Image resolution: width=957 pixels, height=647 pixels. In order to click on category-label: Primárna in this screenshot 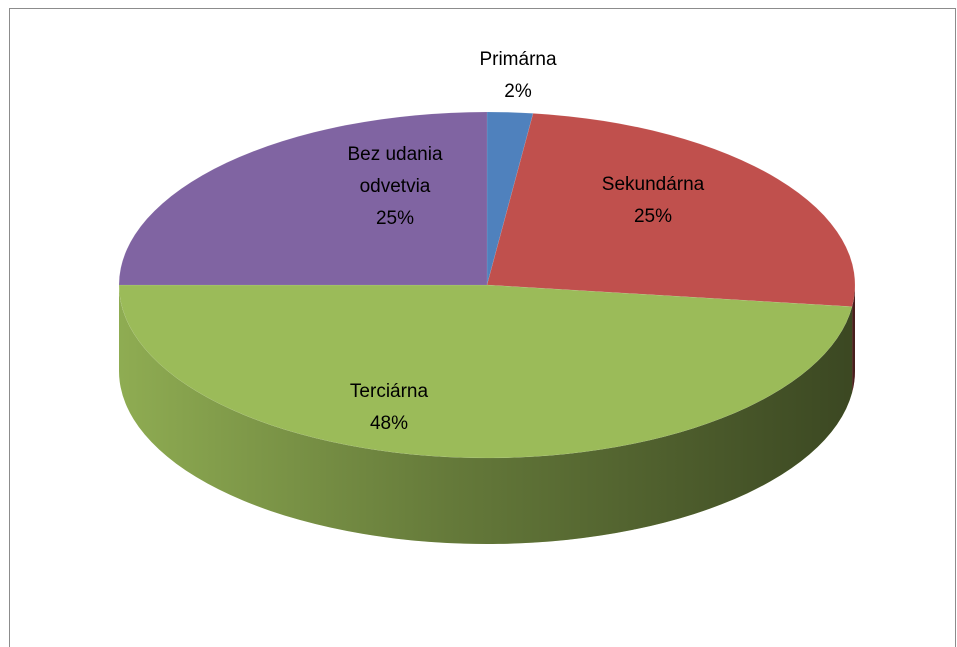, I will do `click(518, 59)`.